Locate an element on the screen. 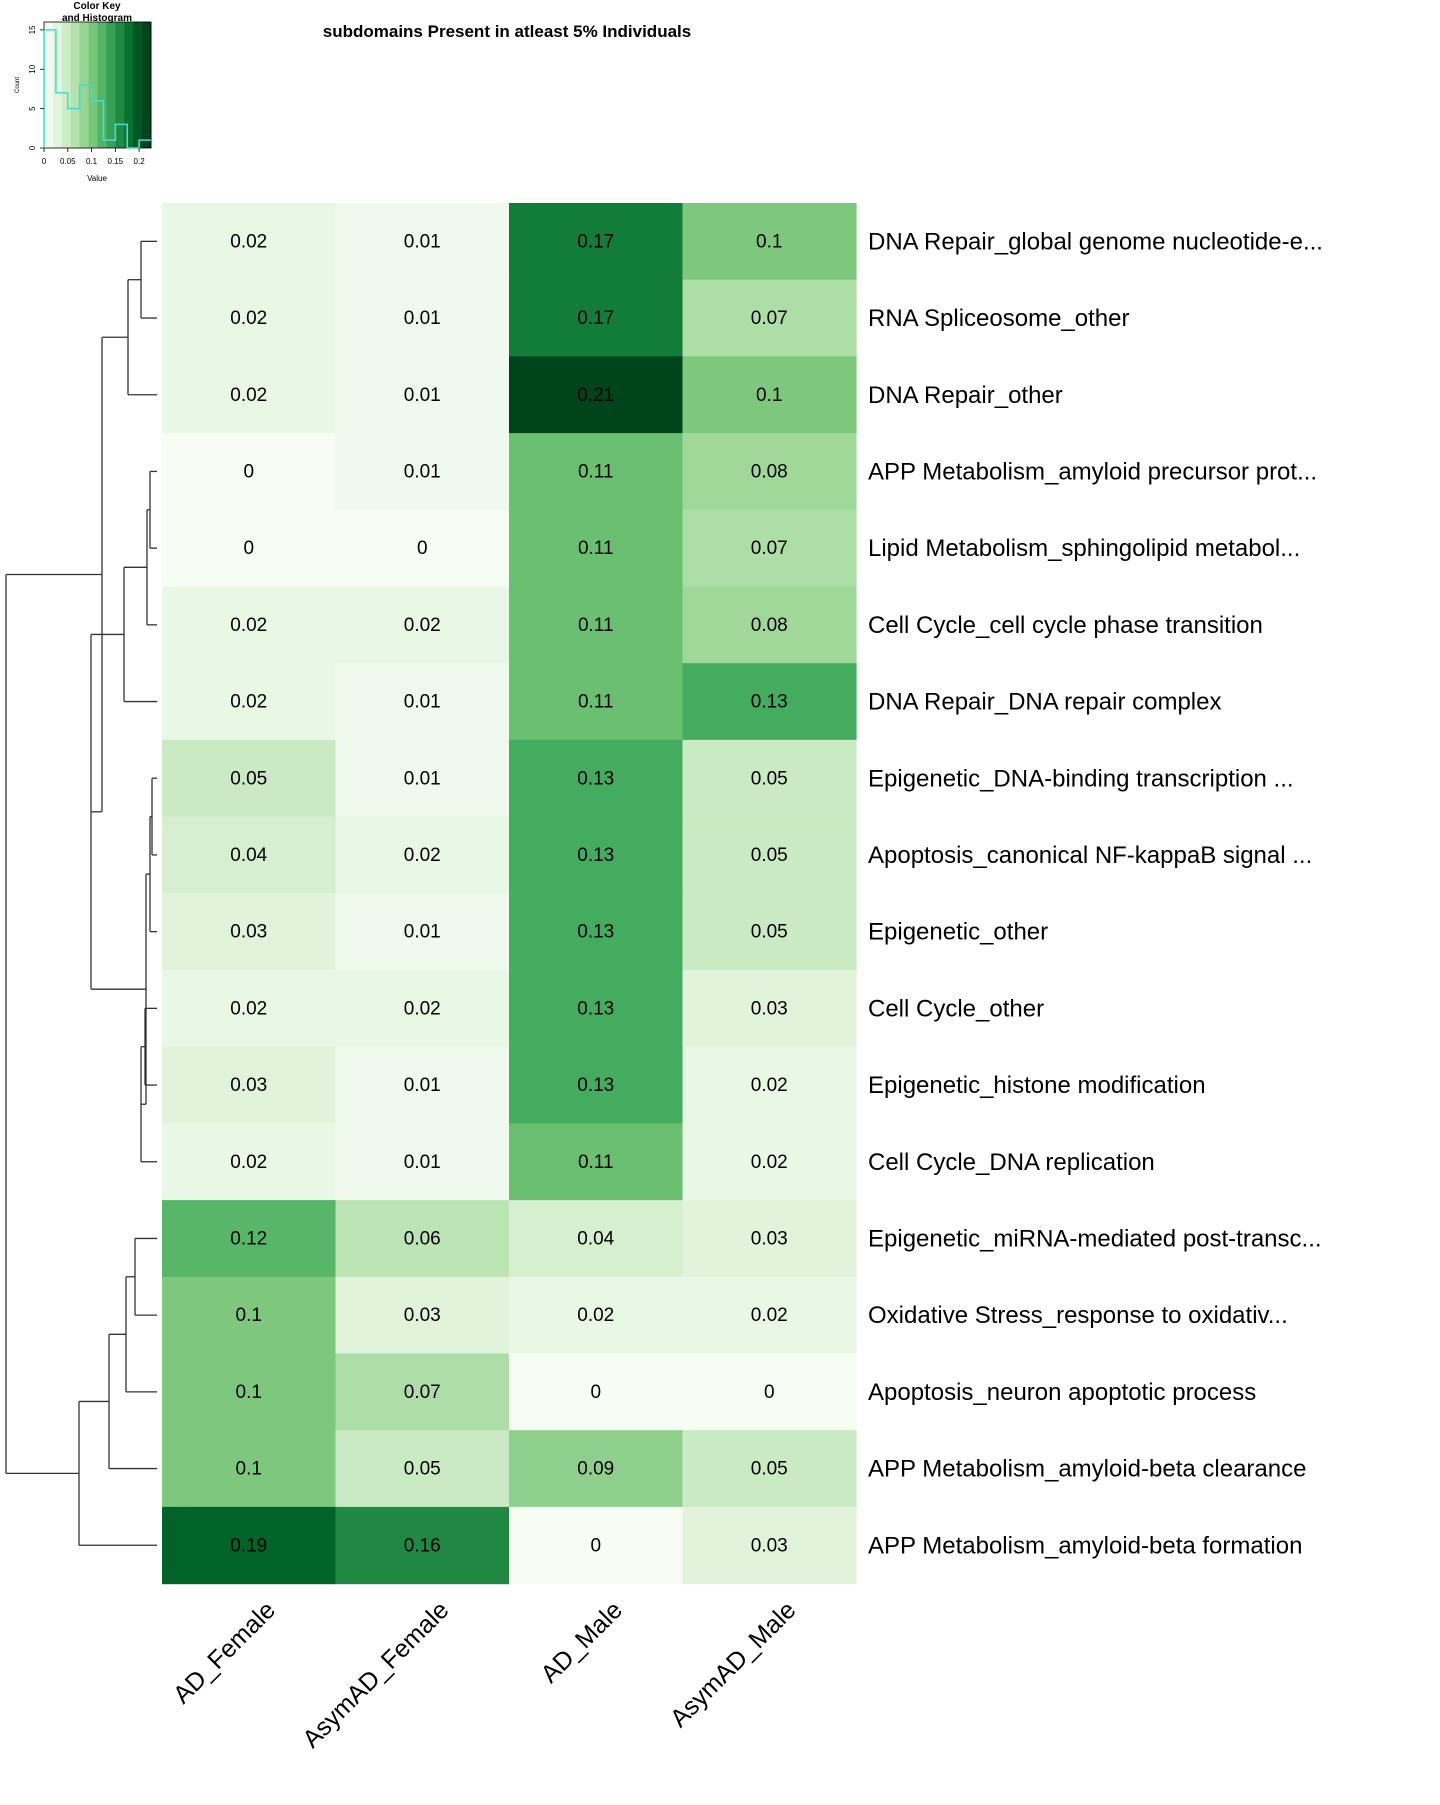 This screenshot has height=1805, width=1440. x-tick-label: 0.1 is located at coordinates (92, 161).